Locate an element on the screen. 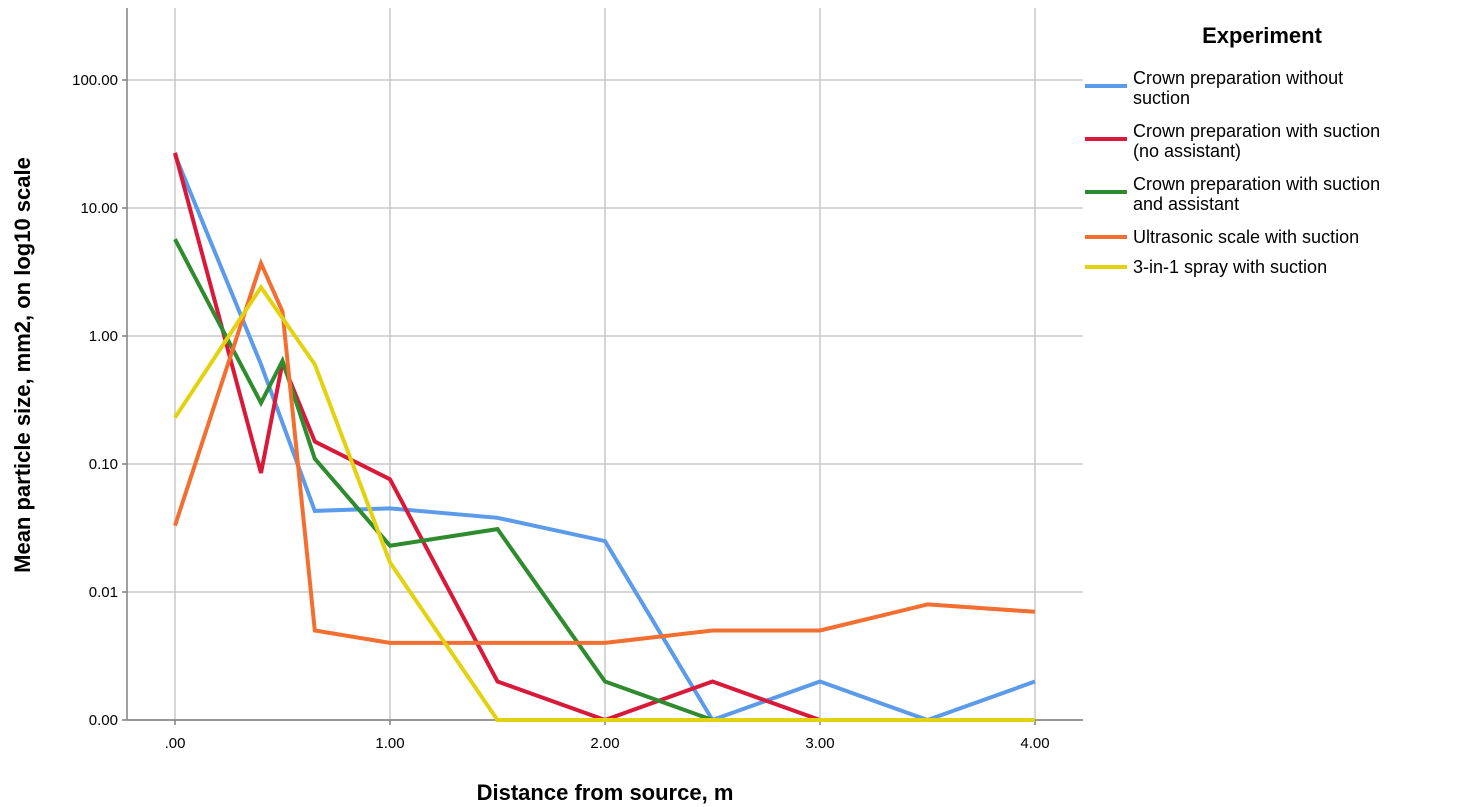 This screenshot has height=807, width=1457. x-tick-label: 2.00 is located at coordinates (604, 743).